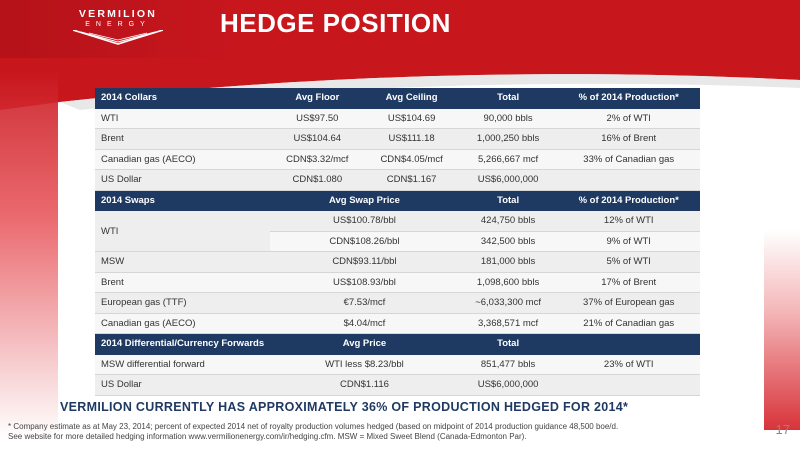 The height and width of the screenshot is (450, 800). I want to click on table-cell: 2% of WTI, so click(628, 118).